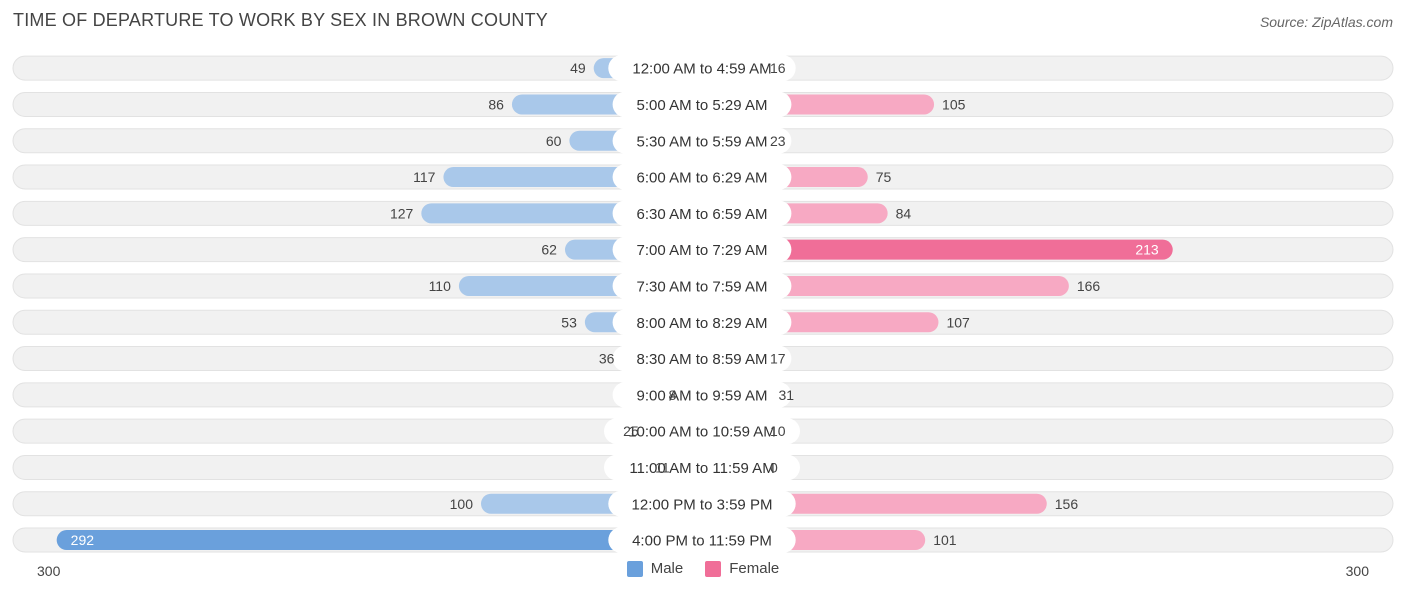 The width and height of the screenshot is (1406, 594). What do you see at coordinates (83, 540) in the screenshot?
I see `value-label-male: 292` at bounding box center [83, 540].